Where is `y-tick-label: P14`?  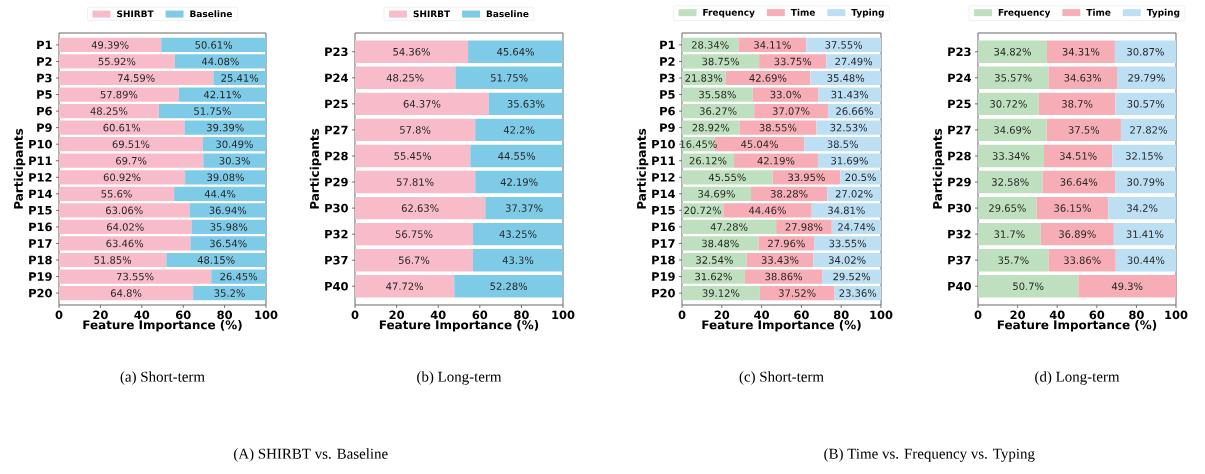 y-tick-label: P14 is located at coordinates (40, 193).